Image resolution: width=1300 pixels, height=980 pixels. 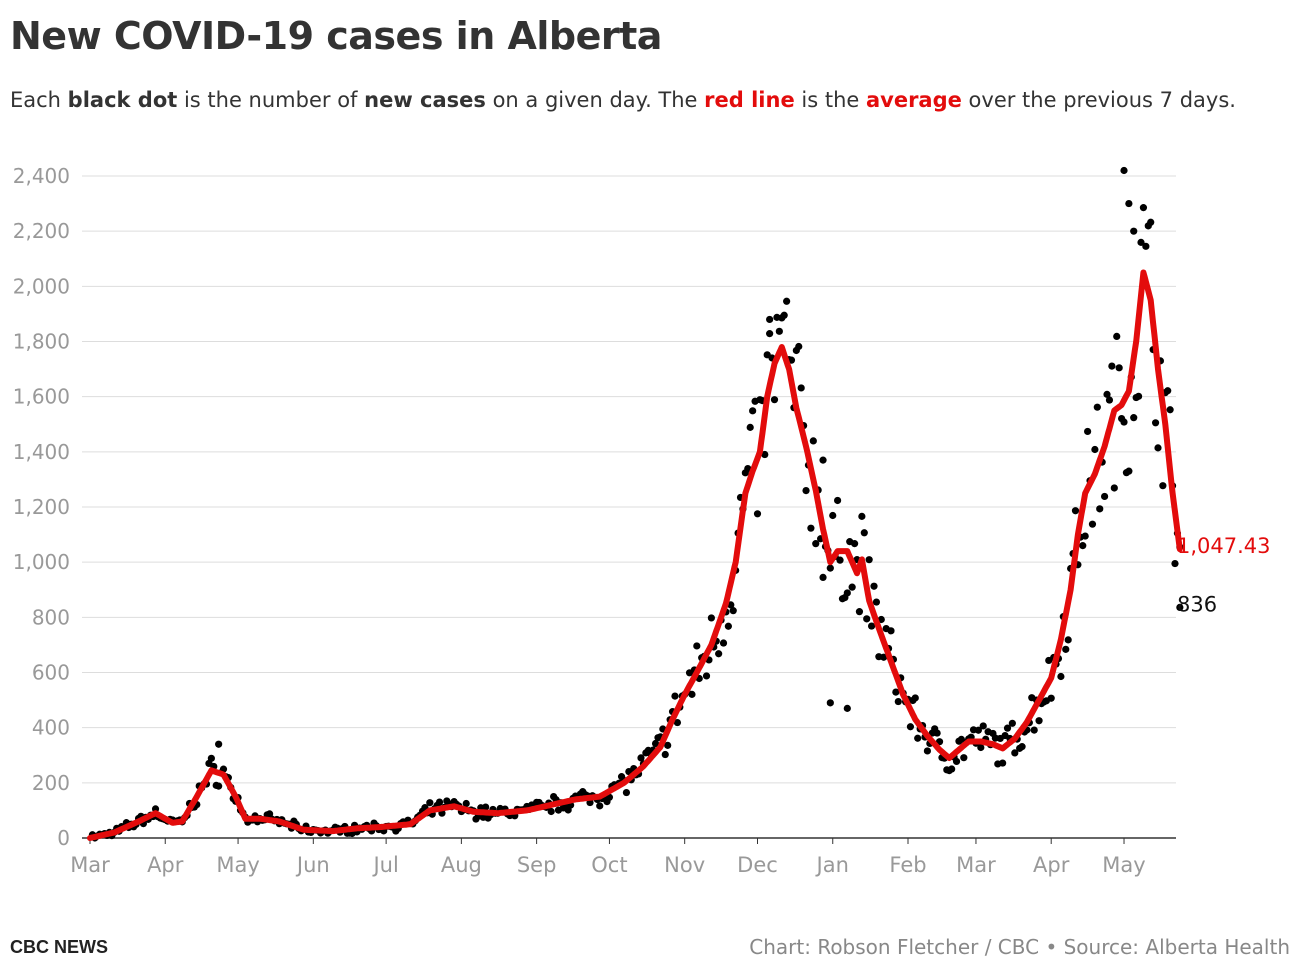 I want to click on x-tick-label: Sep, so click(x=537, y=865).